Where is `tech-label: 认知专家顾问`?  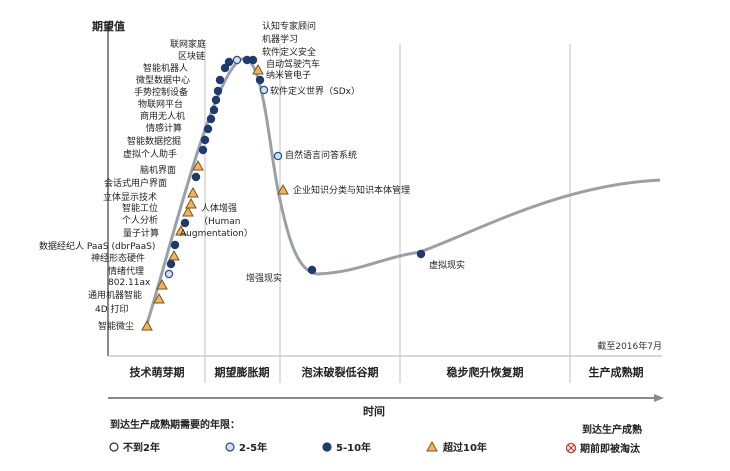
tech-label: 认知专家顾问 is located at coordinates (289, 26).